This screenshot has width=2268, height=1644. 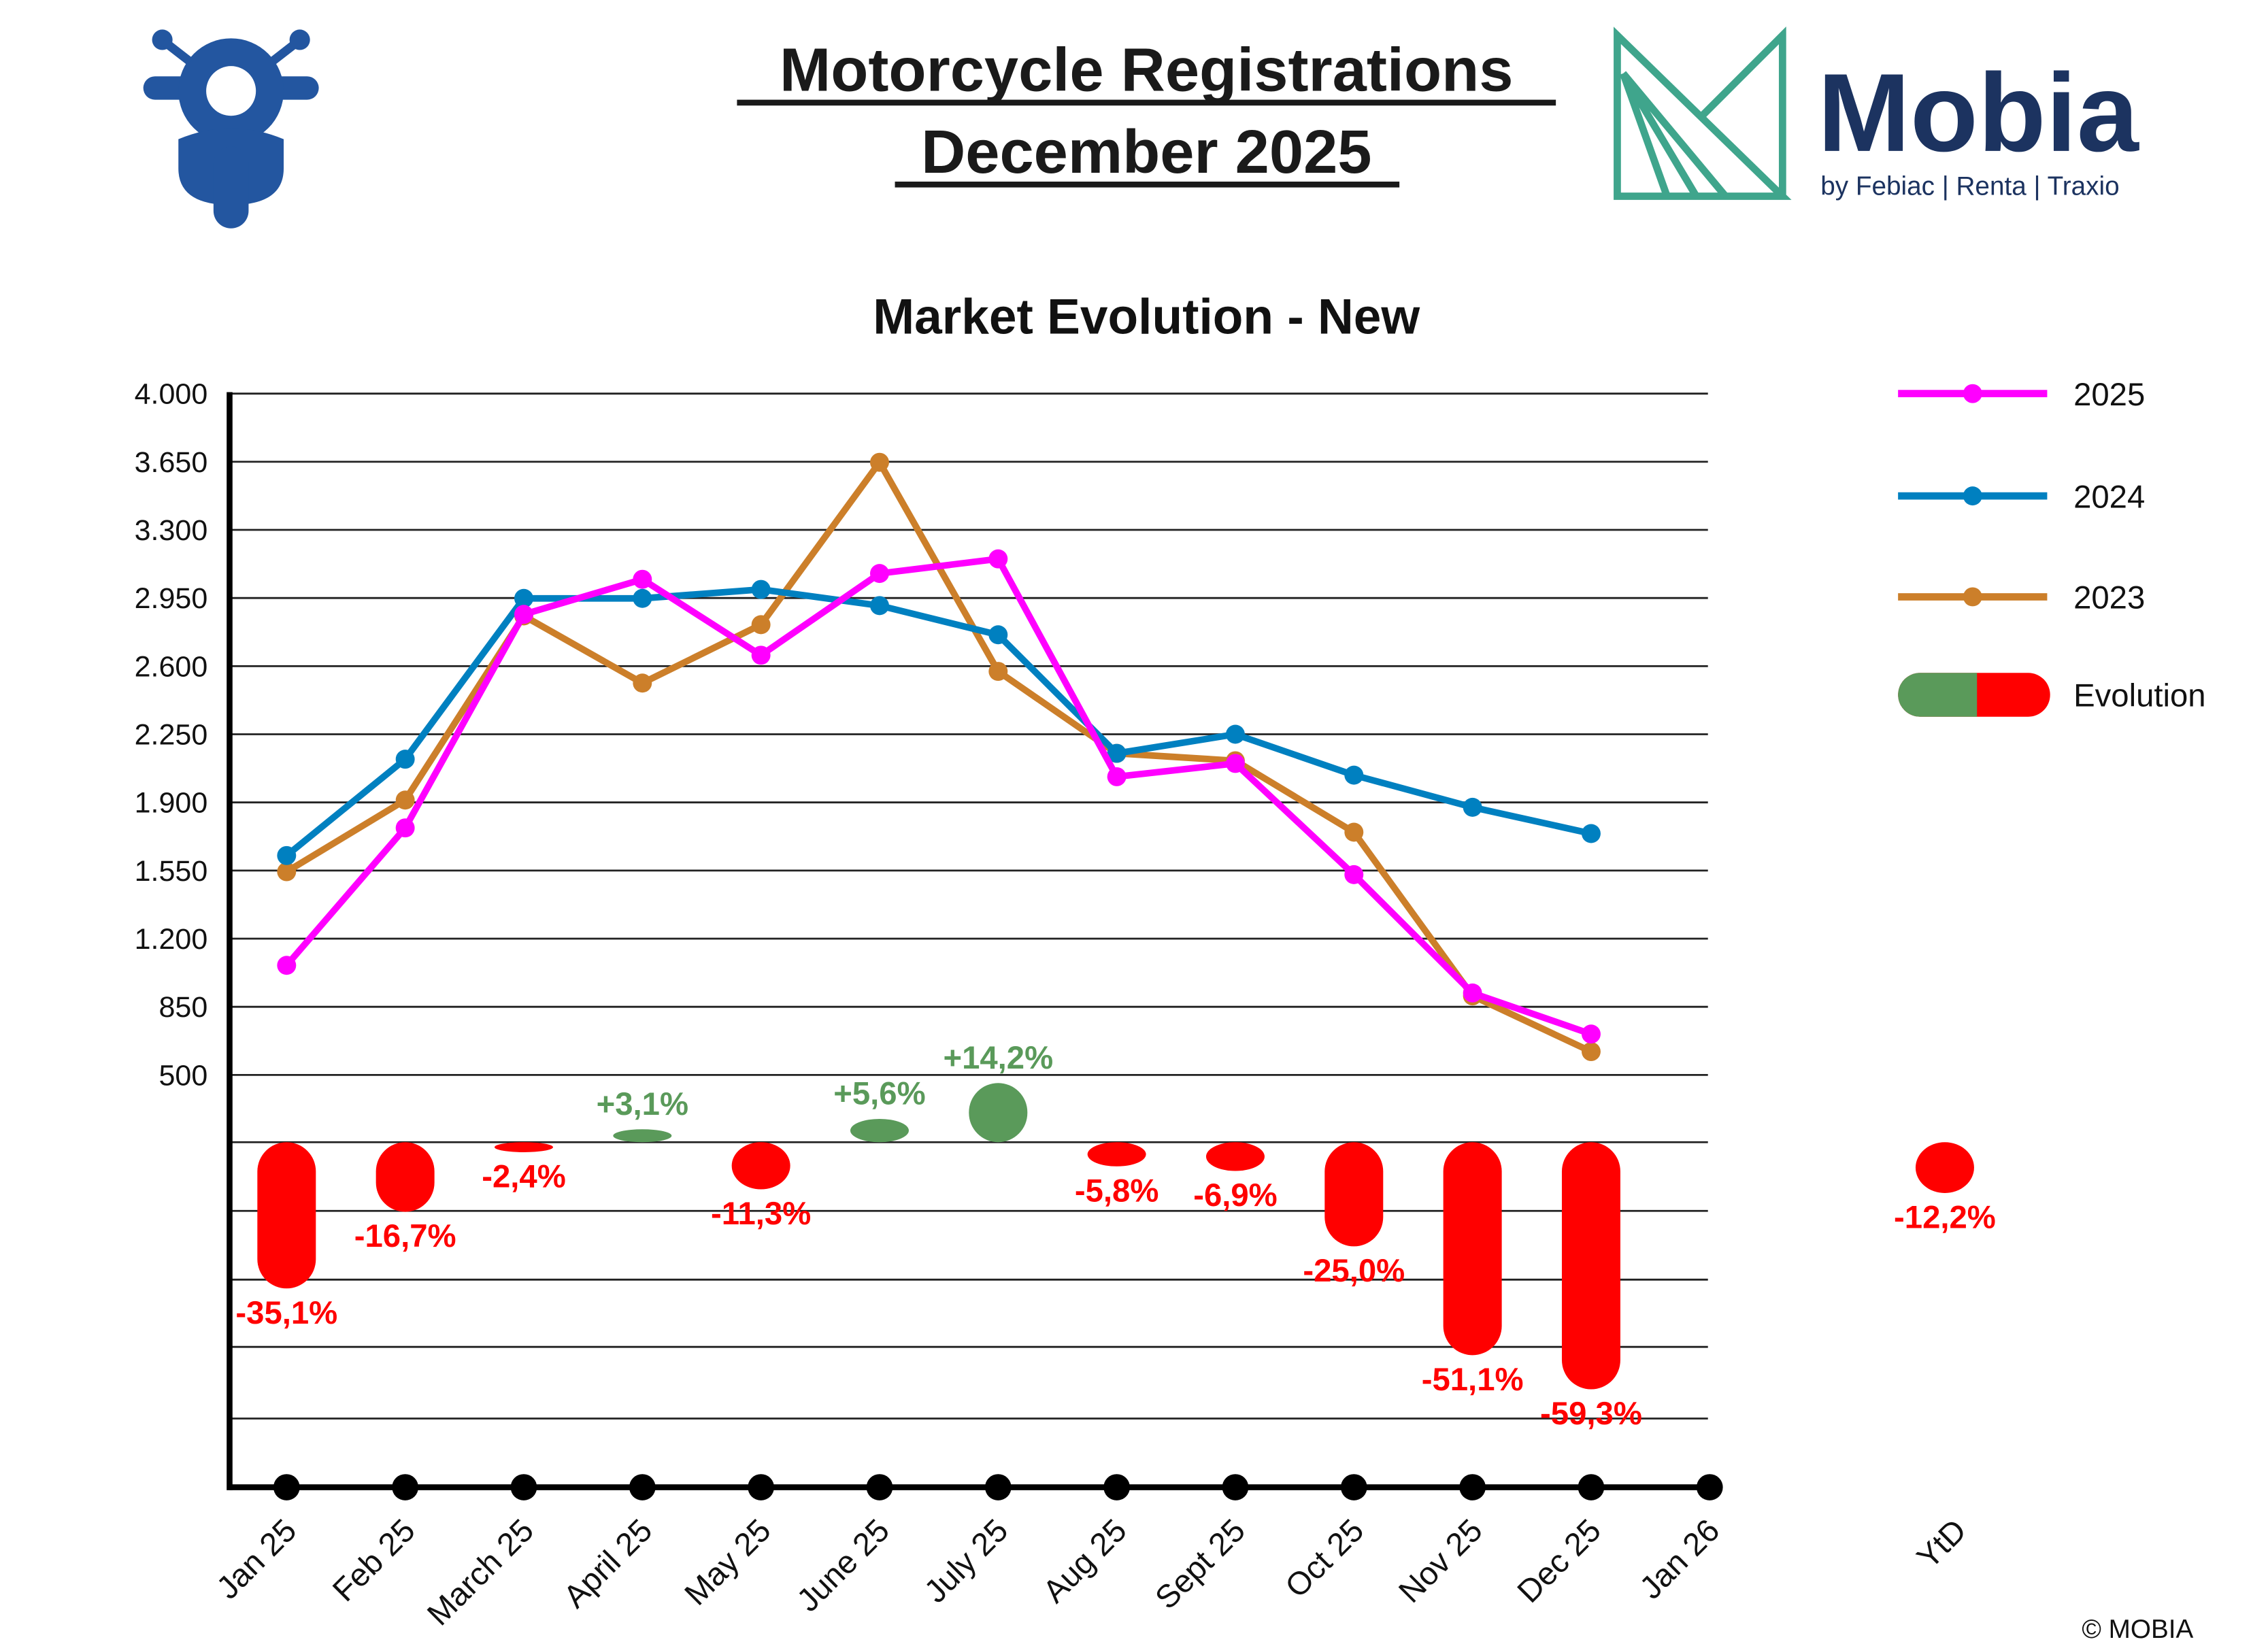 What do you see at coordinates (1441, 1560) in the screenshot?
I see `x-tick-label: Nov 25` at bounding box center [1441, 1560].